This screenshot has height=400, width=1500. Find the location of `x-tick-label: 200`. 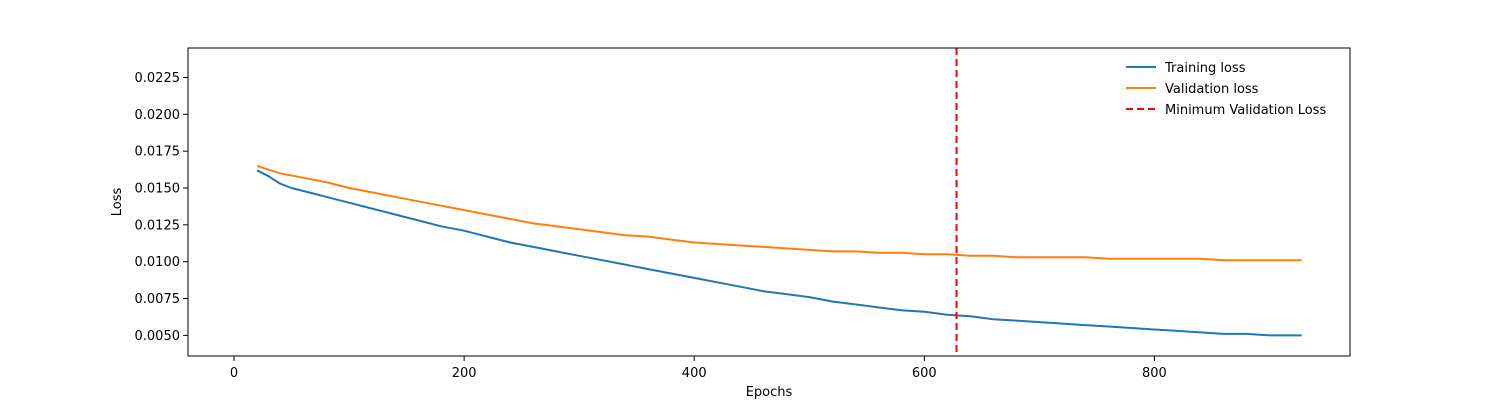

x-tick-label: 200 is located at coordinates (464, 373).